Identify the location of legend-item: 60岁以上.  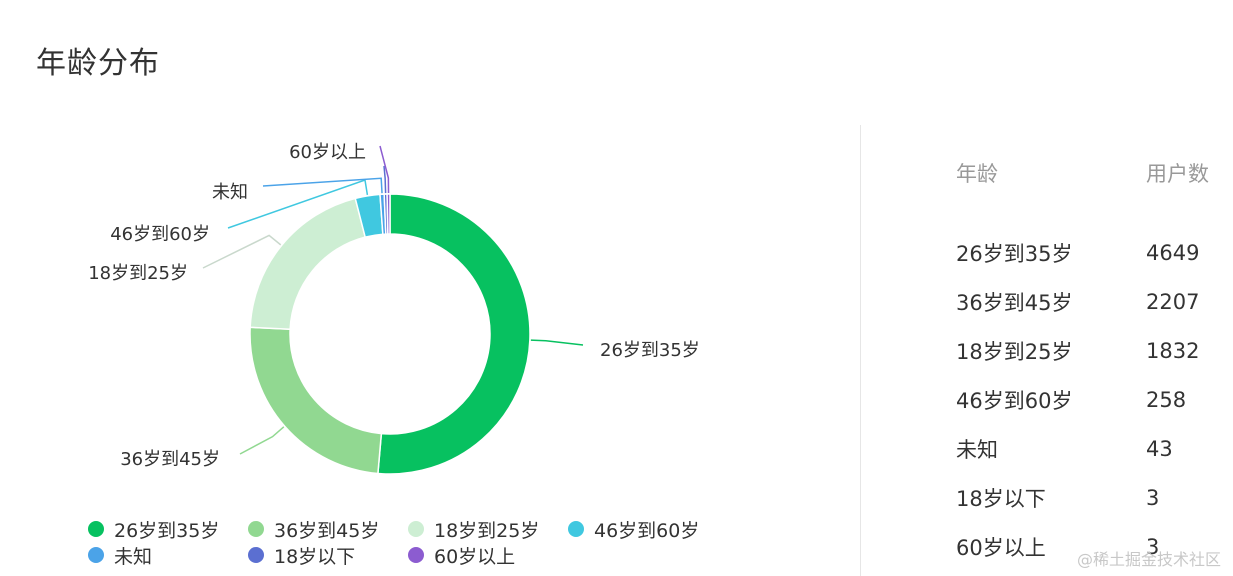
(488, 555).